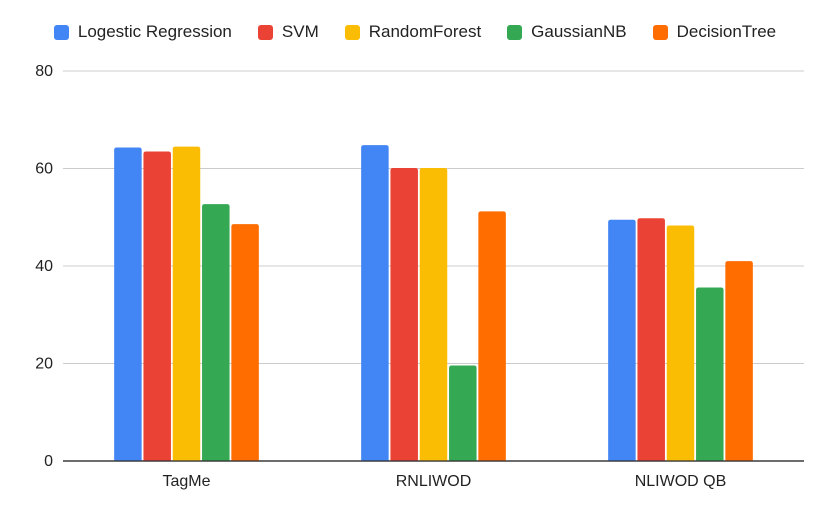 The height and width of the screenshot is (514, 830). I want to click on x-tick-label: TagMe, so click(186, 481).